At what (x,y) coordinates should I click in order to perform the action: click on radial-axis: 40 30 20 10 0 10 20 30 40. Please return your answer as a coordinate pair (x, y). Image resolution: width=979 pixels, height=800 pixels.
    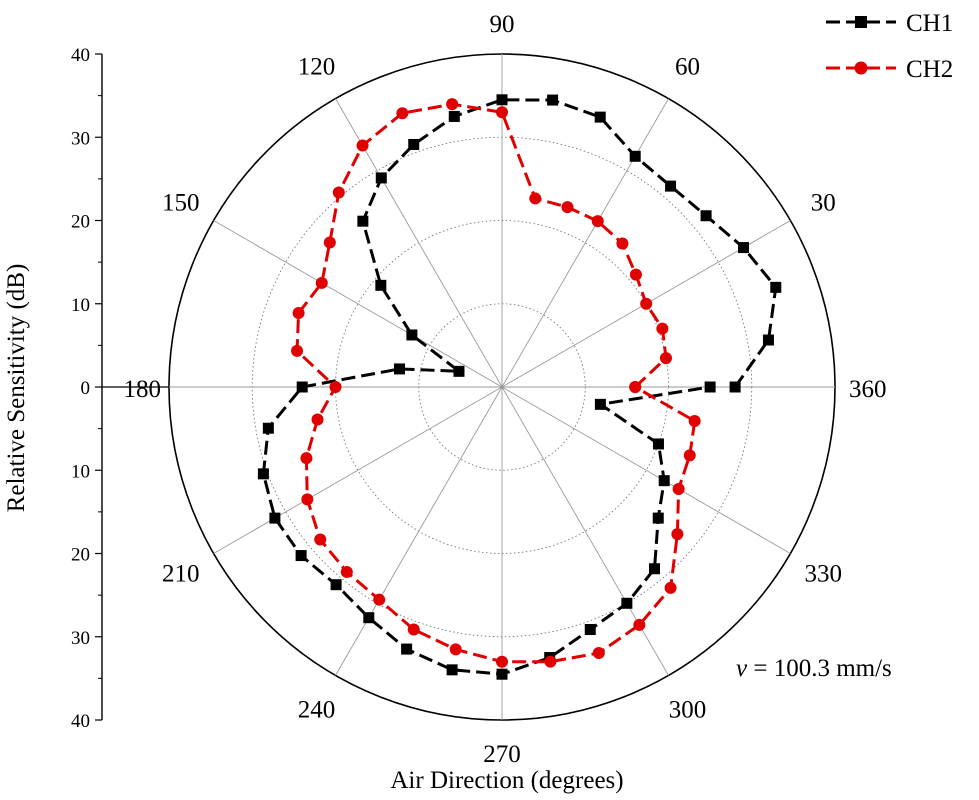
    Looking at the image, I should click on (120, 388).